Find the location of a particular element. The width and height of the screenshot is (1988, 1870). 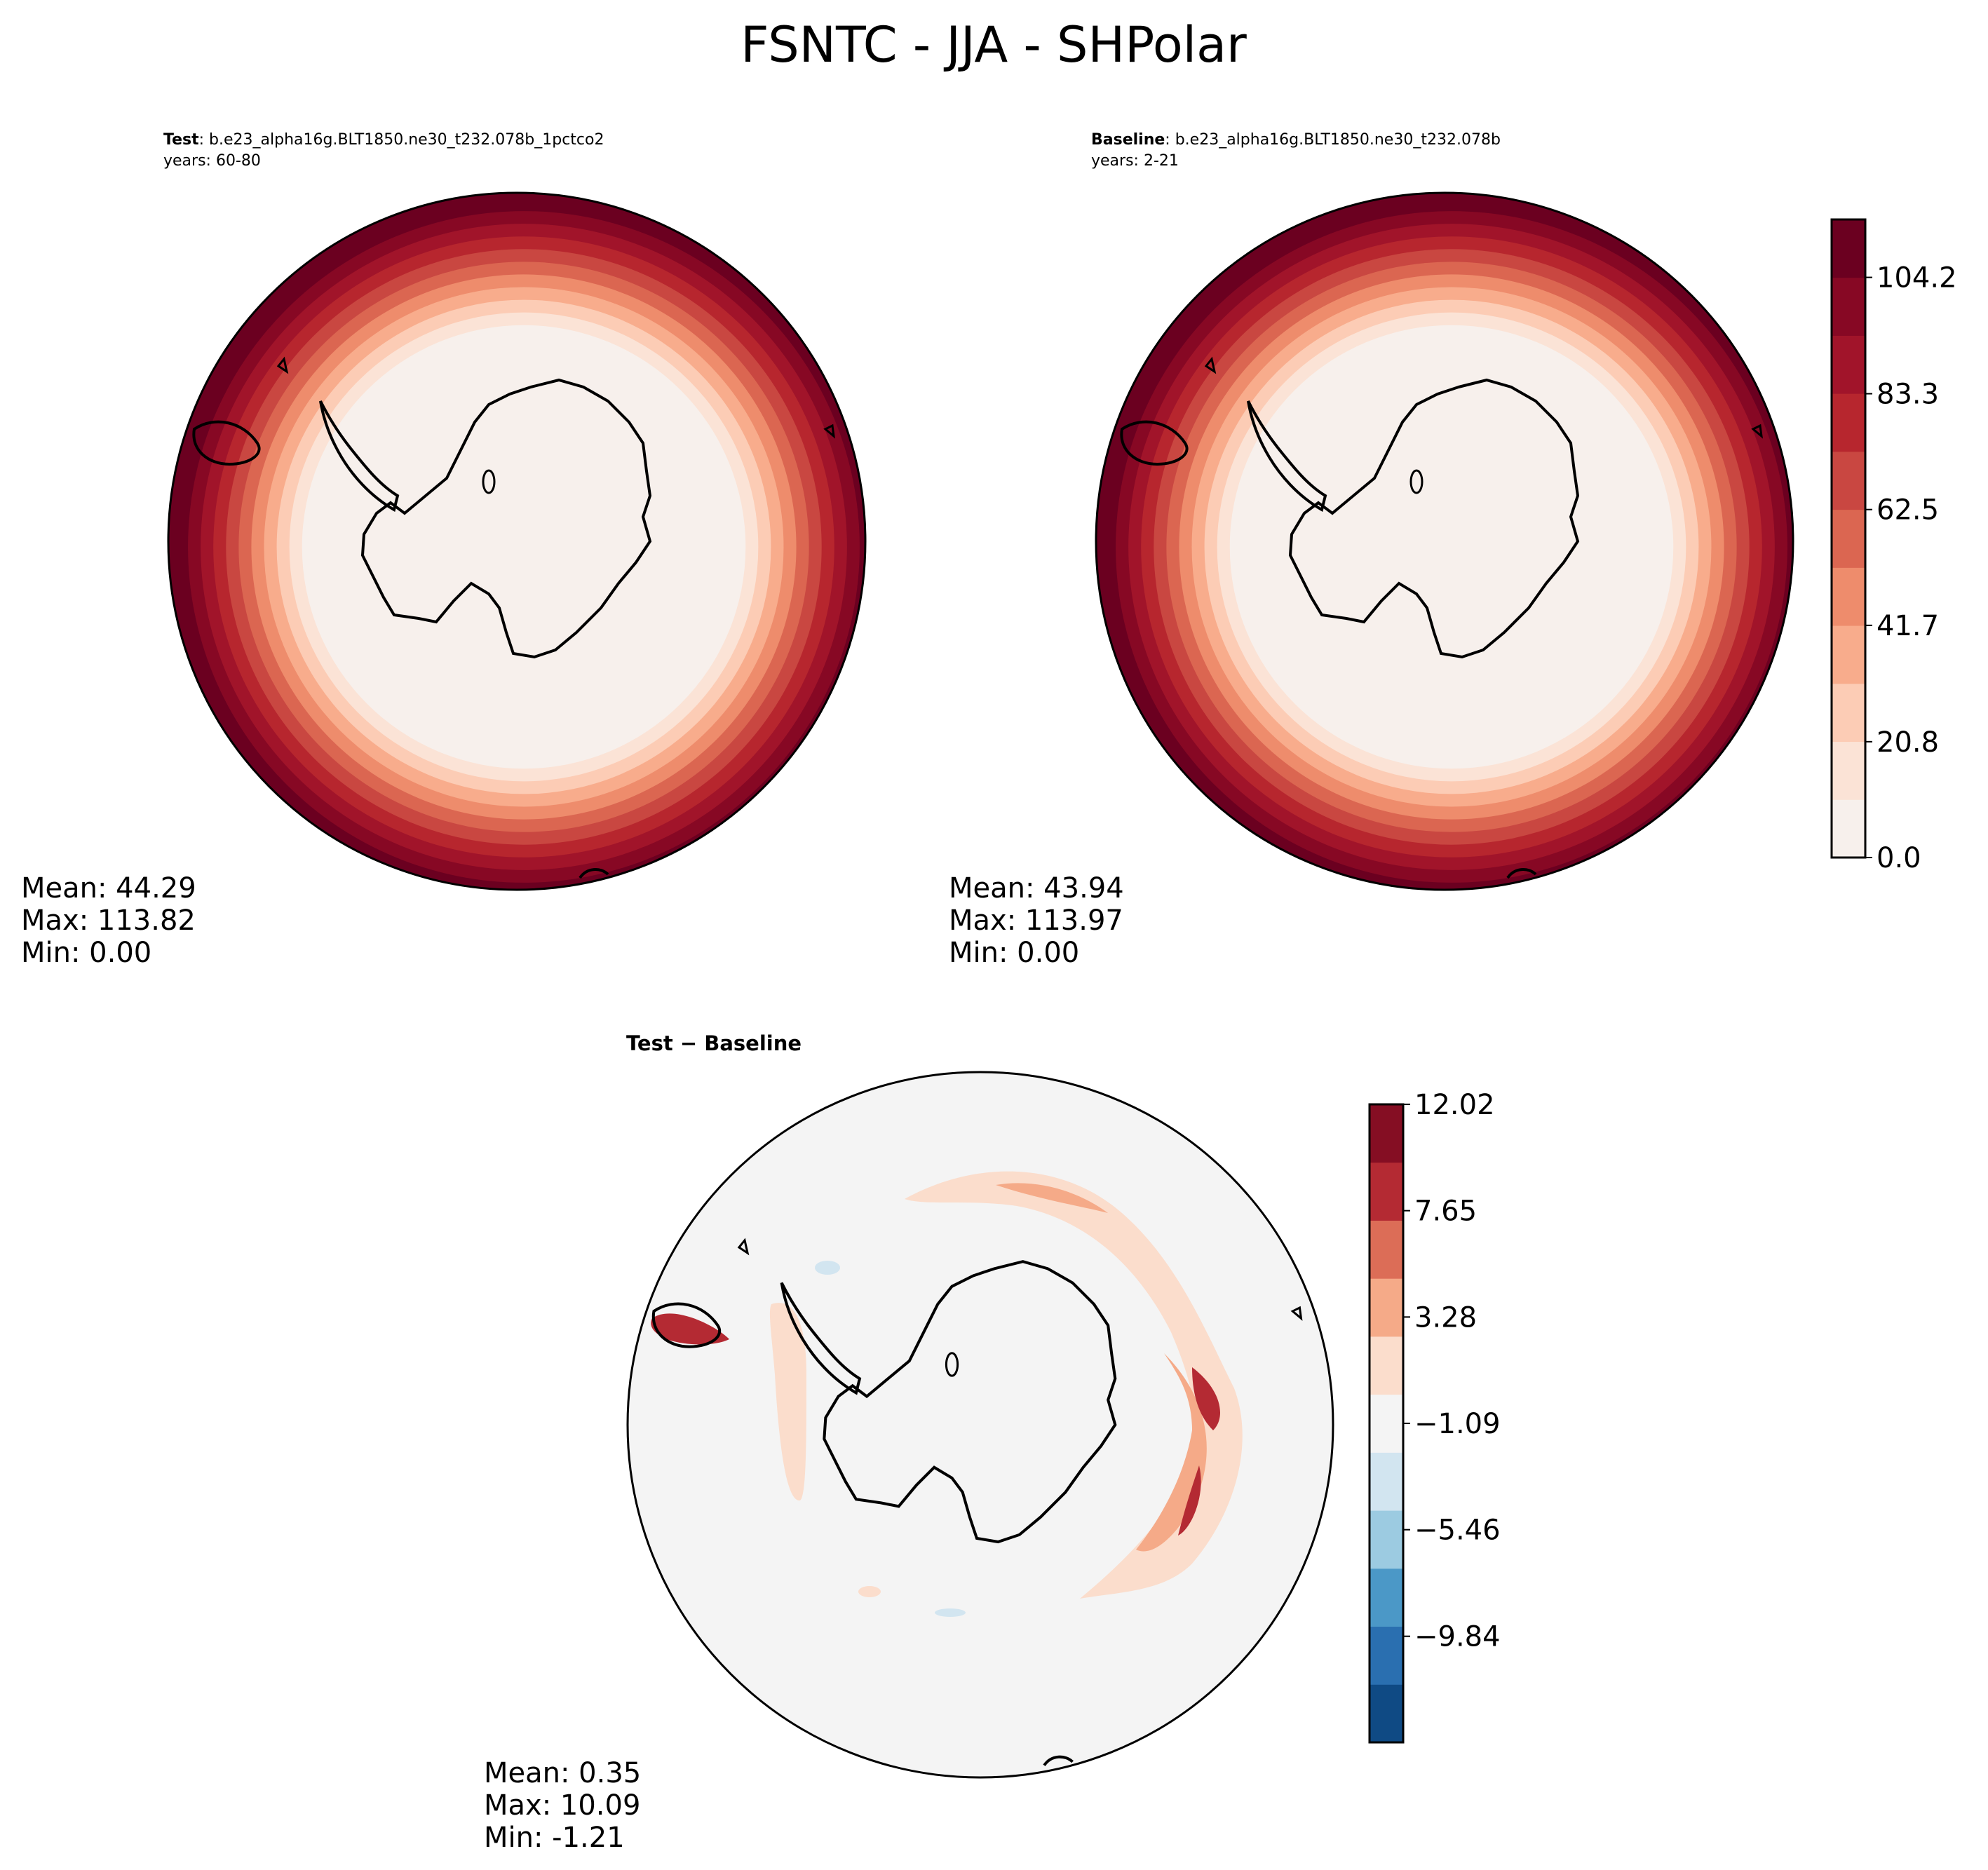

baseline-colorbar-tick-label-2: 62.5 is located at coordinates (1908, 511).